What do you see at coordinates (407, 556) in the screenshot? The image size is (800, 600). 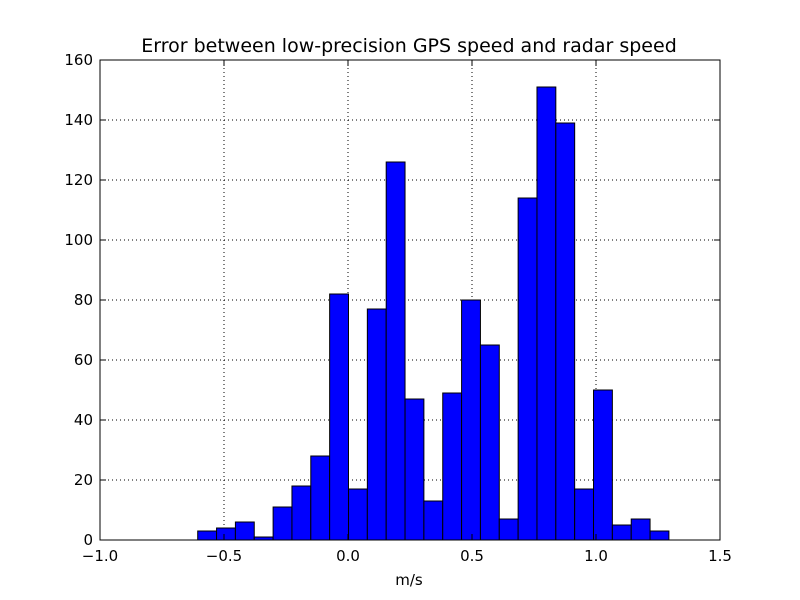 I see `x-tick-labels: −1.0 −0.5 0.0 0.5 1.0 1.5` at bounding box center [407, 556].